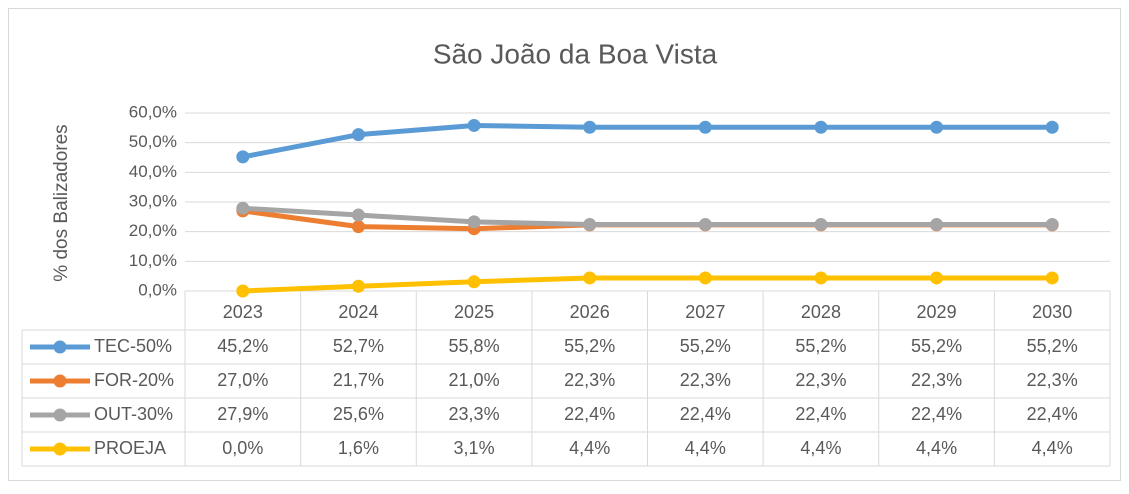 The height and width of the screenshot is (494, 1129). Describe the element at coordinates (937, 312) in the screenshot. I see `x-tick-label: 2029` at that location.